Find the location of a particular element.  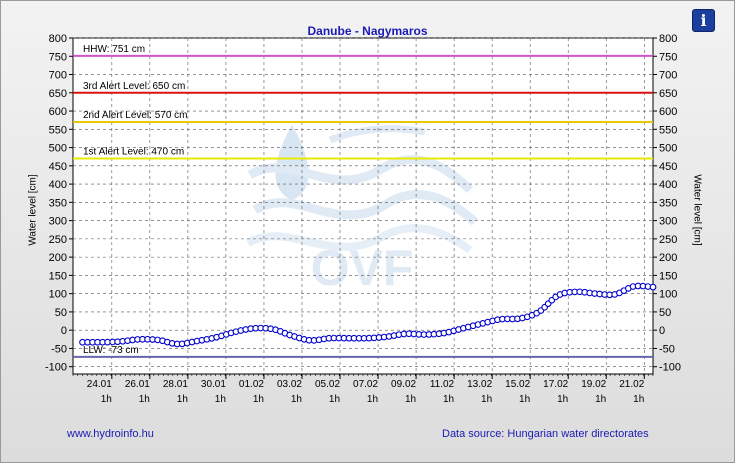

x-tick-label-date: 26.01 is located at coordinates (137, 384).